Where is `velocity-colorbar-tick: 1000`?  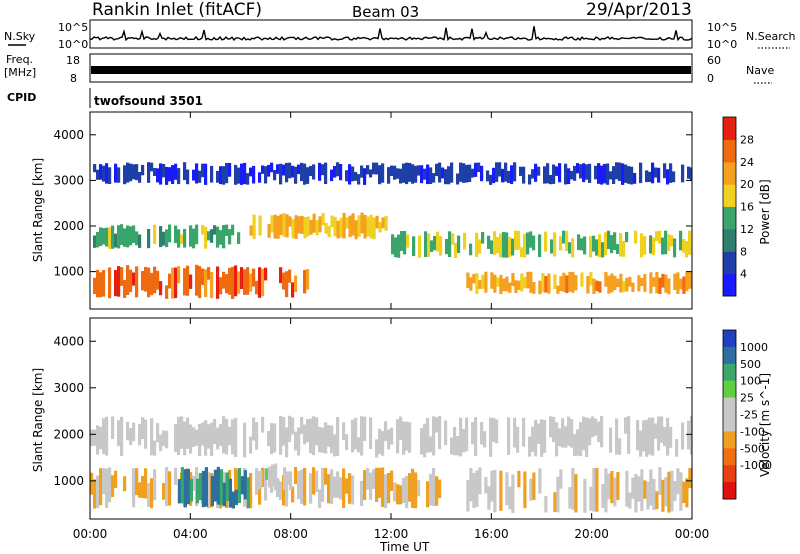 velocity-colorbar-tick: 1000 is located at coordinates (754, 347).